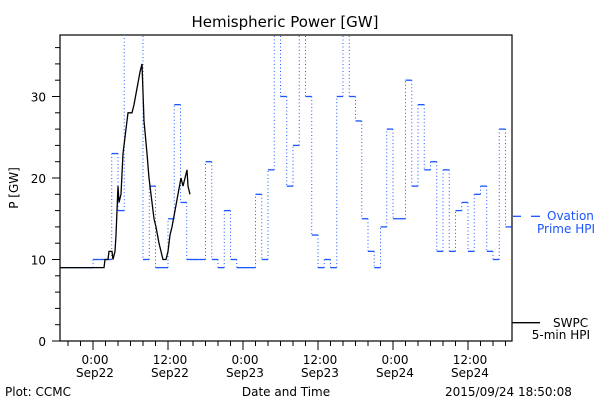  Describe the element at coordinates (125, 166) in the screenshot. I see `swpc-series-line` at that location.